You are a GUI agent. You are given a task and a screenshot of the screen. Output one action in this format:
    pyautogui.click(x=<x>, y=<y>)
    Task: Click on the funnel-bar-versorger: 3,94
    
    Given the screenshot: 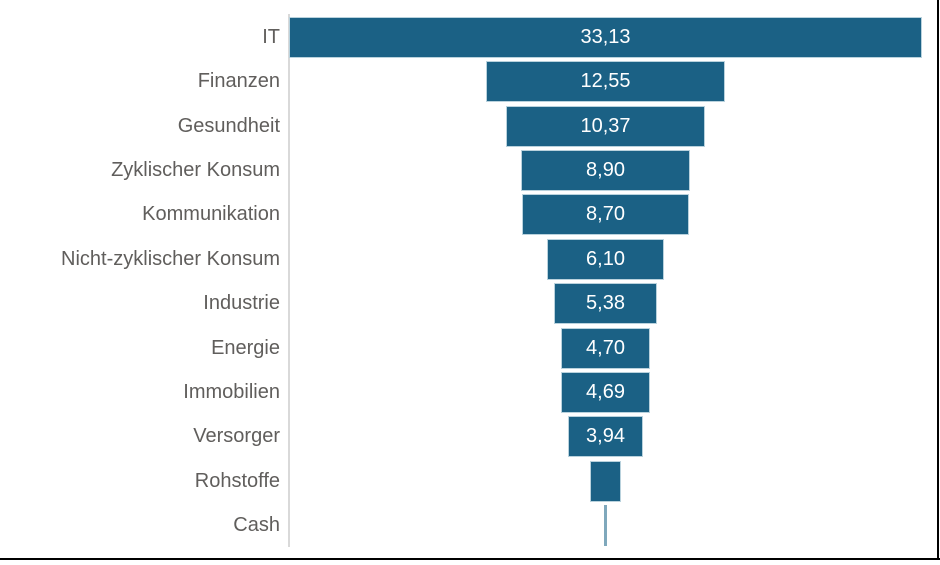 What is the action you would take?
    pyautogui.click(x=605, y=436)
    